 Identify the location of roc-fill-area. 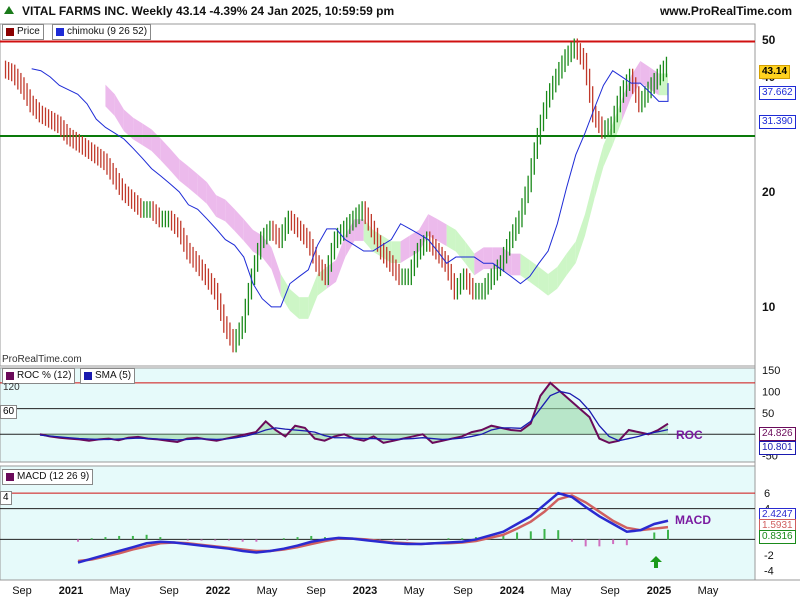
(354, 412).